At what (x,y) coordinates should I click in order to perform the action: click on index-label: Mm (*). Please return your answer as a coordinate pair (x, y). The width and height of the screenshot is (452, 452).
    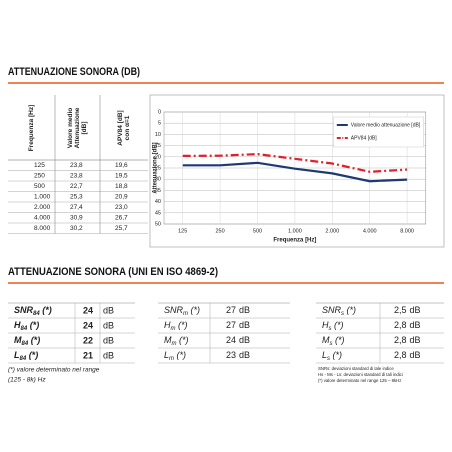
    Looking at the image, I should click on (176, 340).